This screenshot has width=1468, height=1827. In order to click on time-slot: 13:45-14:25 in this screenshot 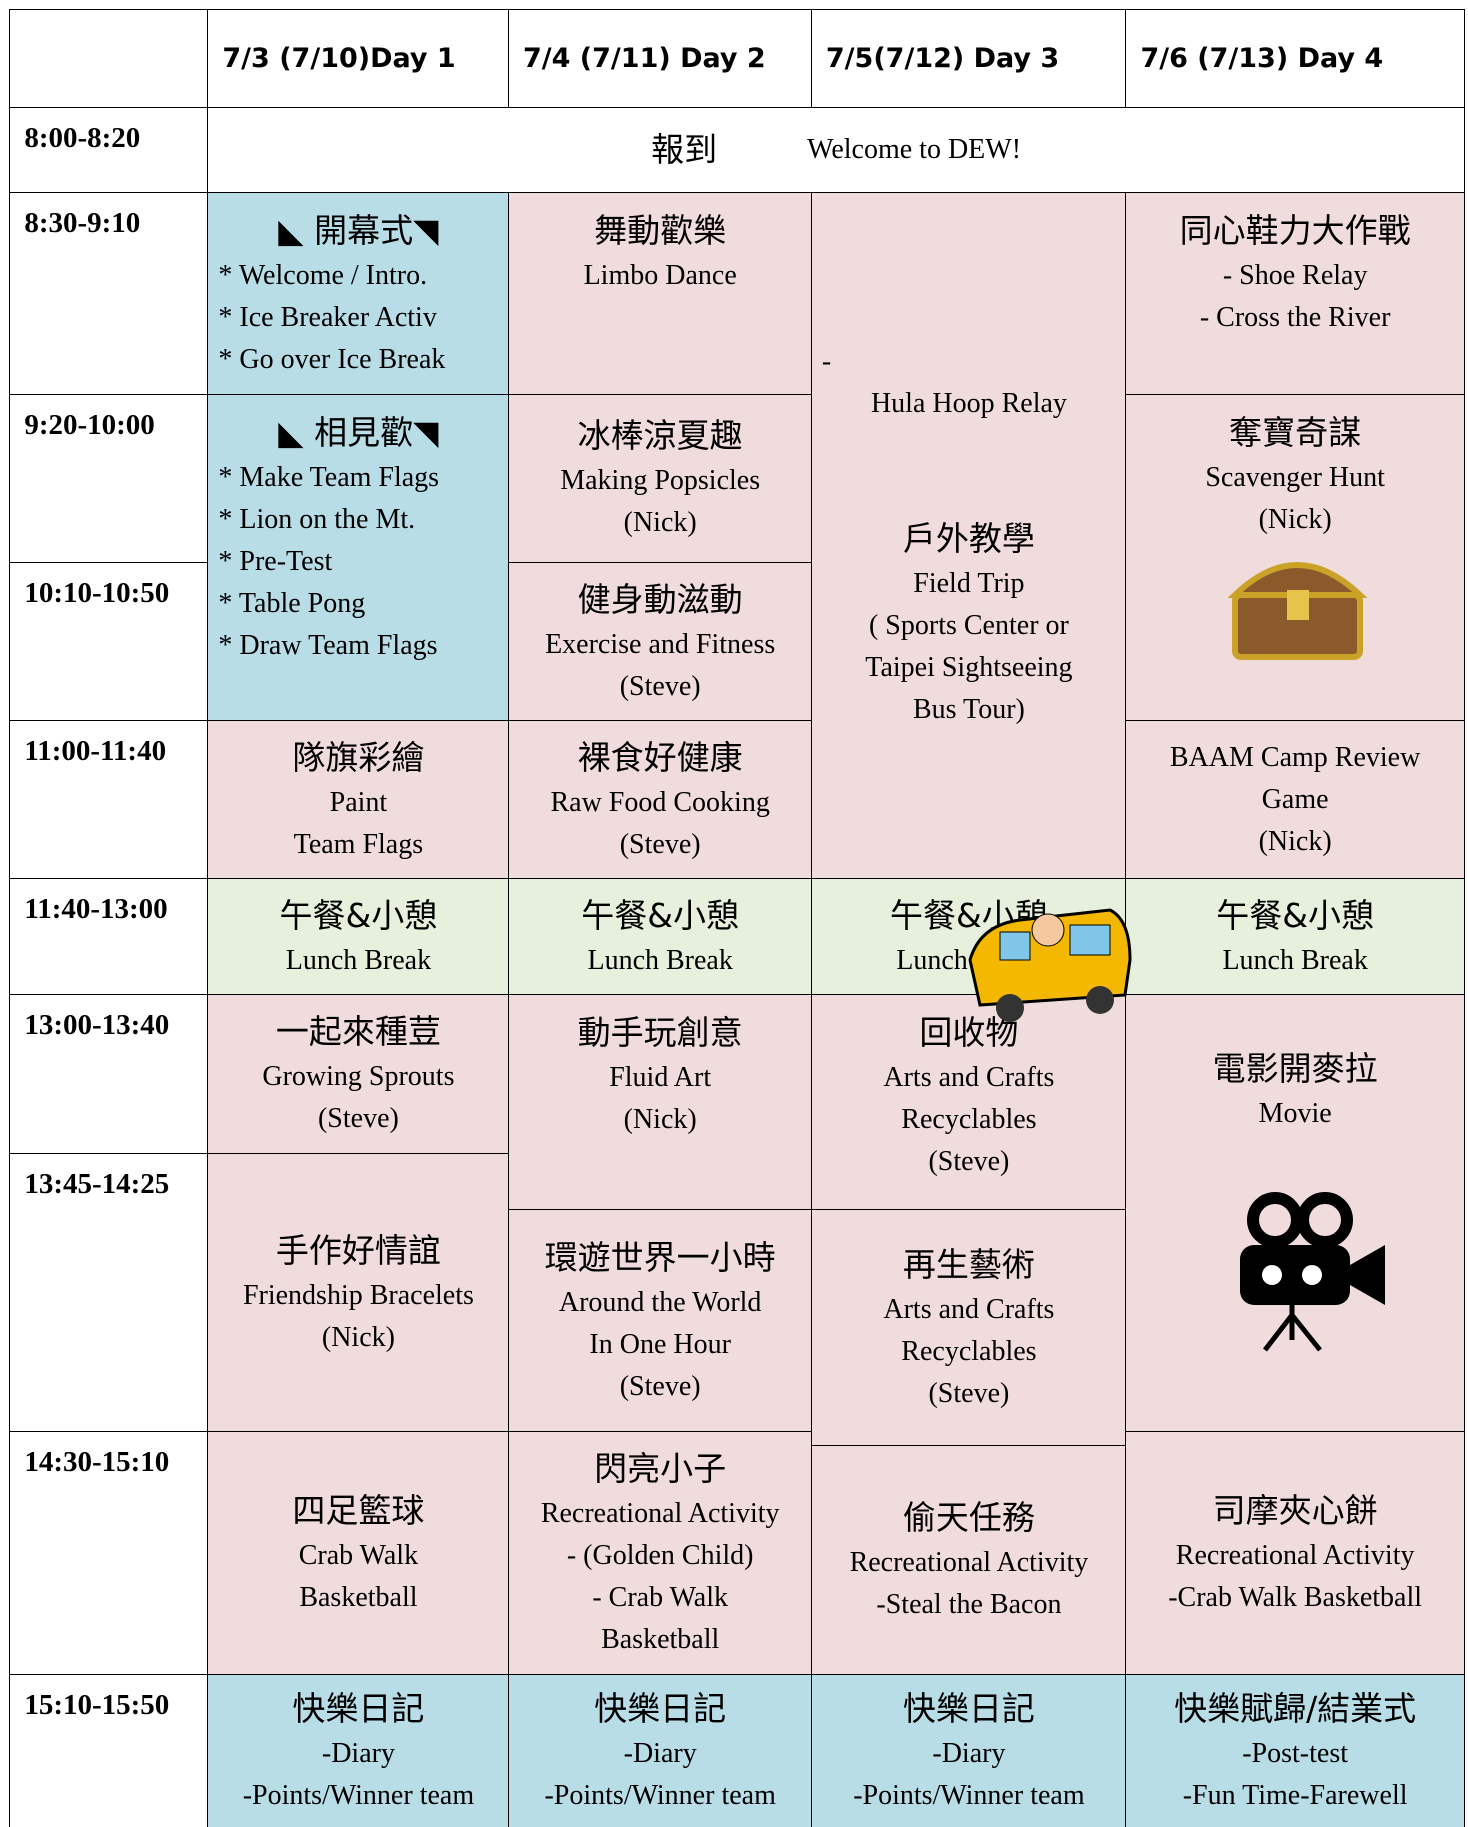, I will do `click(109, 1293)`.